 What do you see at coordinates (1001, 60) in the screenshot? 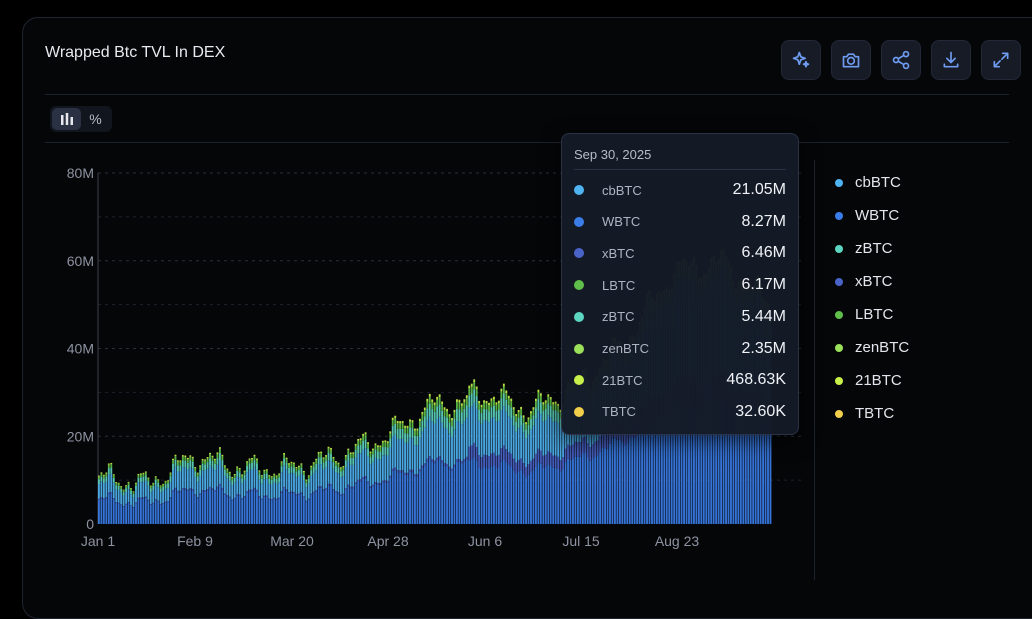
I see `fullscreen-button` at bounding box center [1001, 60].